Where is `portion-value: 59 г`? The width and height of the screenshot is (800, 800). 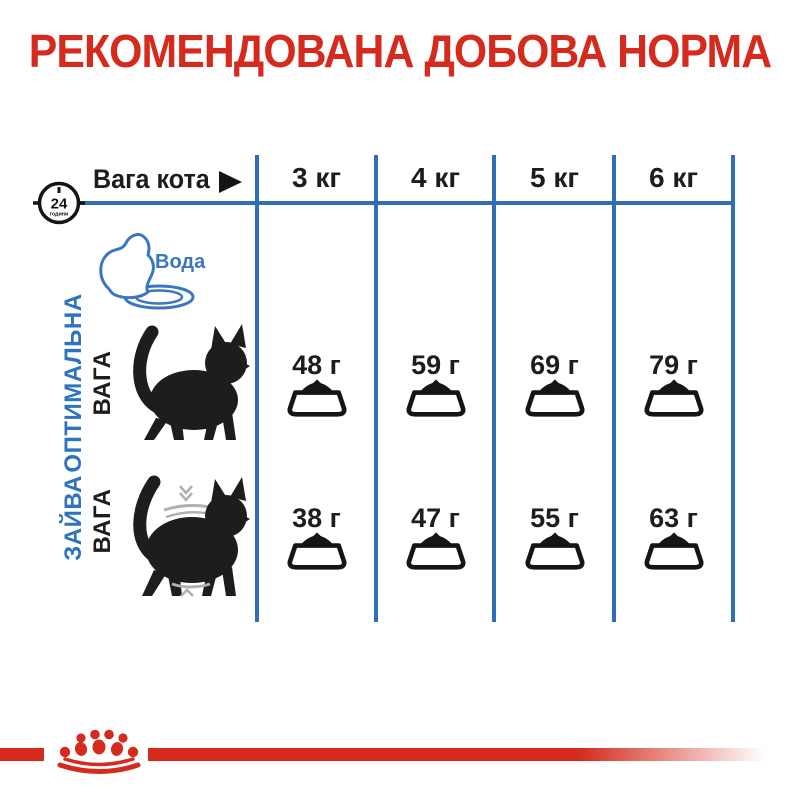 portion-value: 59 г is located at coordinates (435, 365).